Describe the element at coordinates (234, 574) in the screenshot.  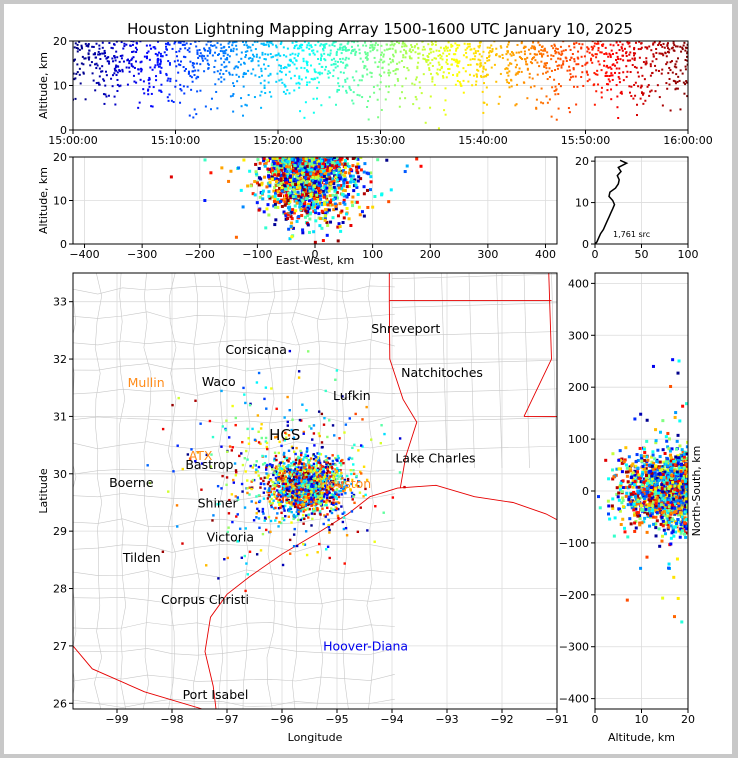
I see `county-line` at that location.